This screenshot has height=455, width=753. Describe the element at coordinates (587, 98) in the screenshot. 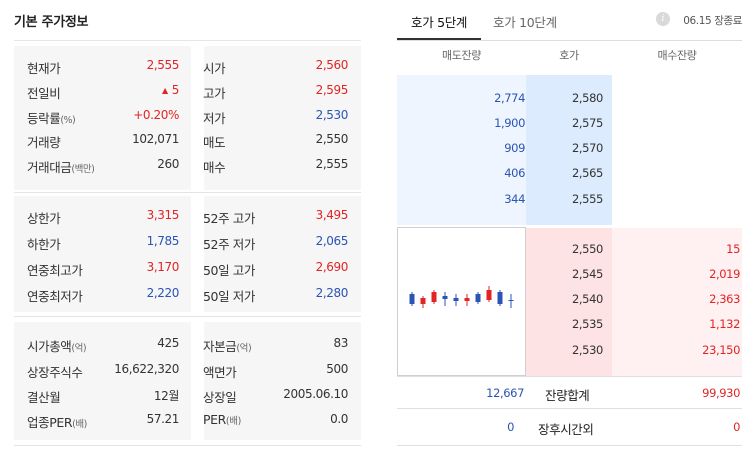

I see `ask-price: 2,580` at that location.